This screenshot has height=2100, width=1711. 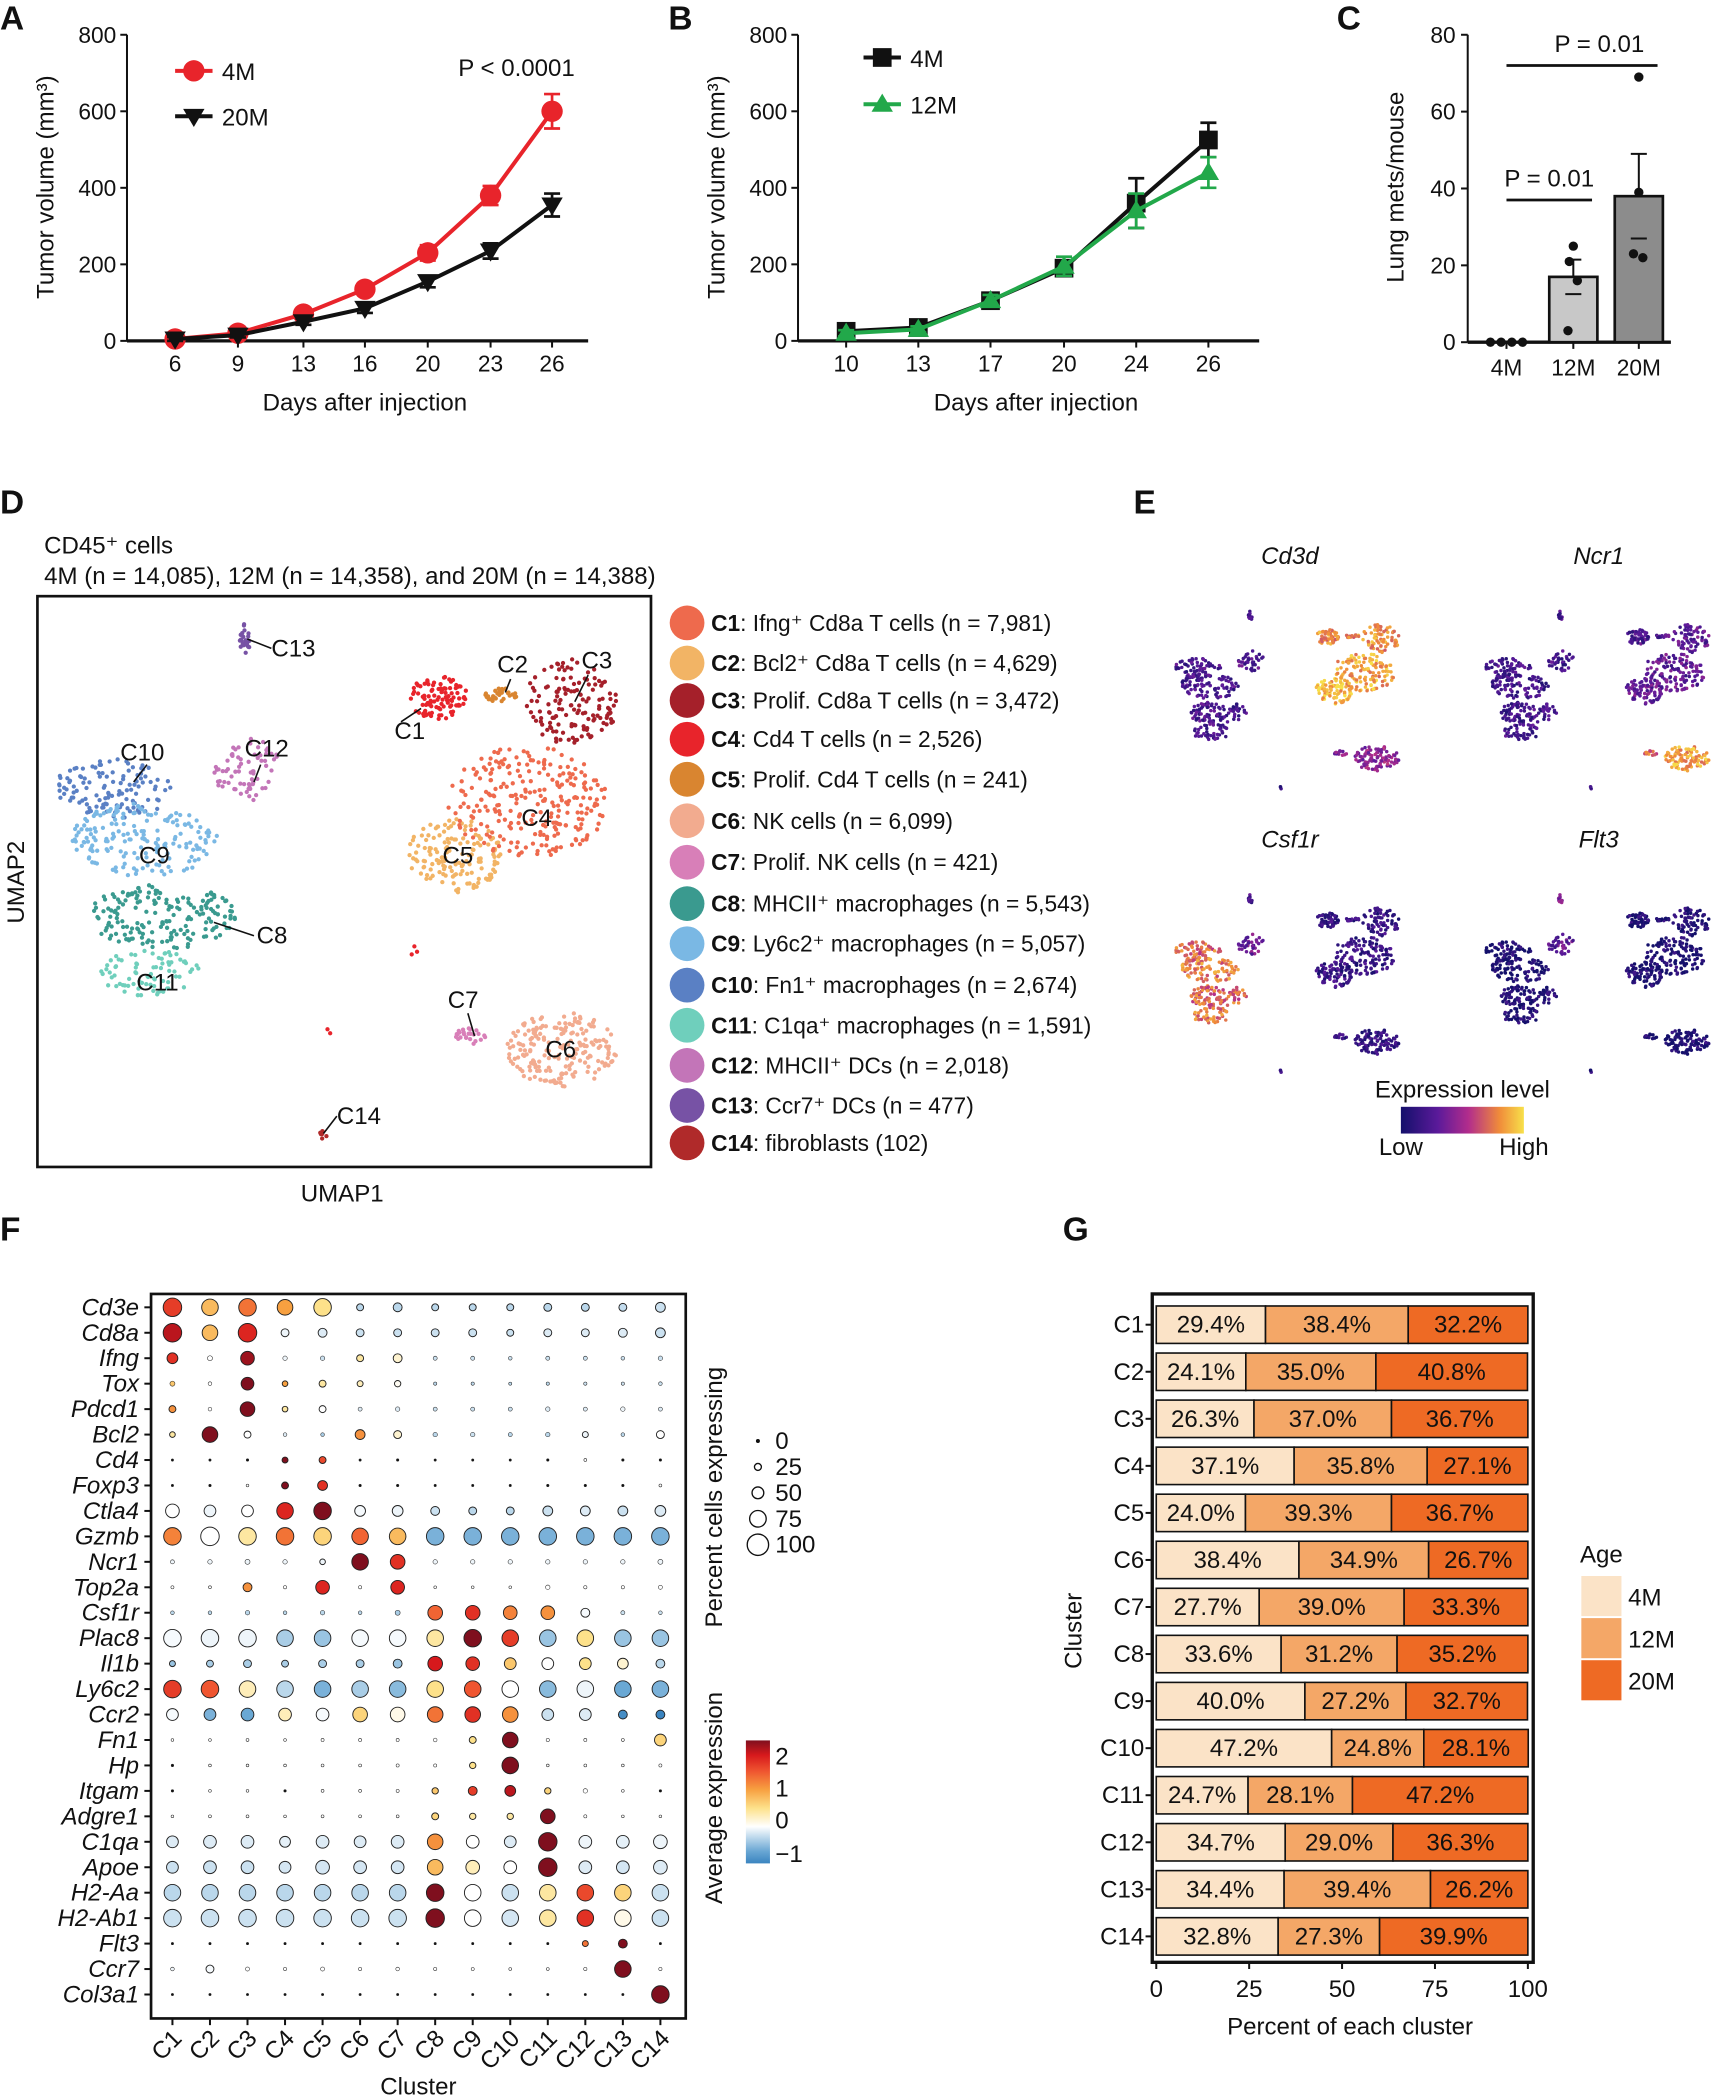 I want to click on feature-plot-title: Flt3, so click(x=1599, y=839).